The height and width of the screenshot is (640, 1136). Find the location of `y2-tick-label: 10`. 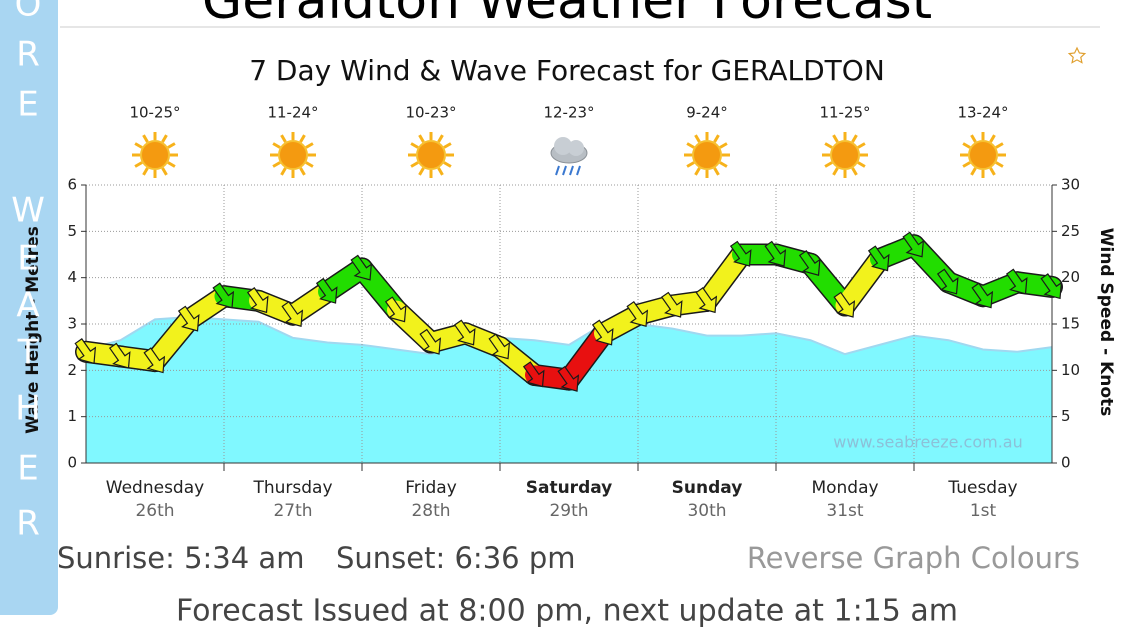

y2-tick-label: 10 is located at coordinates (1070, 370).